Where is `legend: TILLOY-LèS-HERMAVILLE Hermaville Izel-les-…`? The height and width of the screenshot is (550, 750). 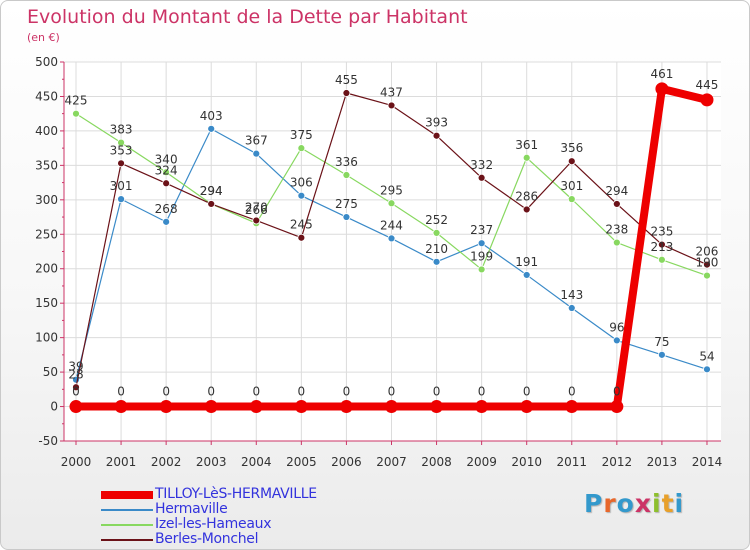 legend: TILLOY-LèS-HERMAVILLE Hermaville Izel-les-… is located at coordinates (251, 516).